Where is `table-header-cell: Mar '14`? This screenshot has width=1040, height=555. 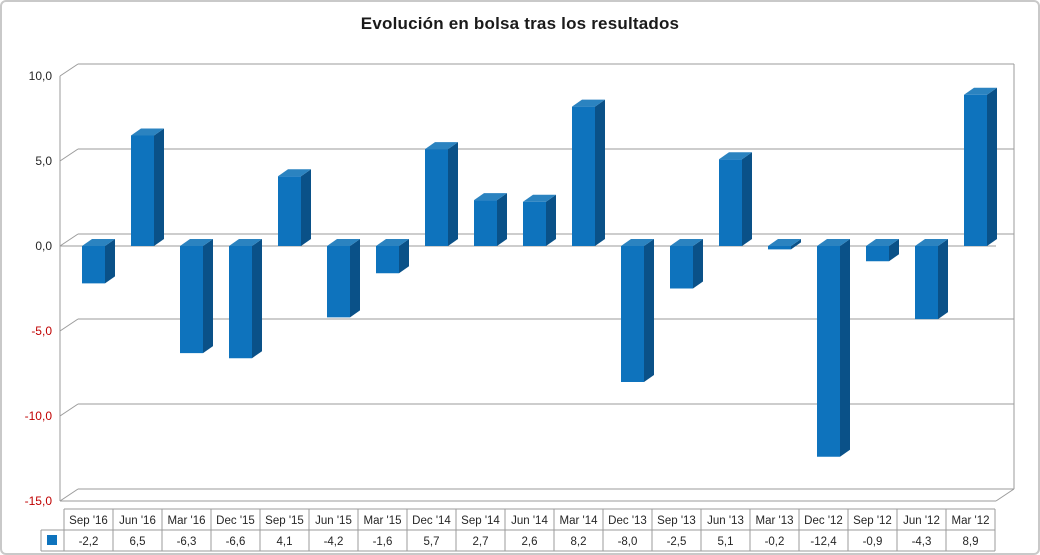 table-header-cell: Mar '14 is located at coordinates (579, 521).